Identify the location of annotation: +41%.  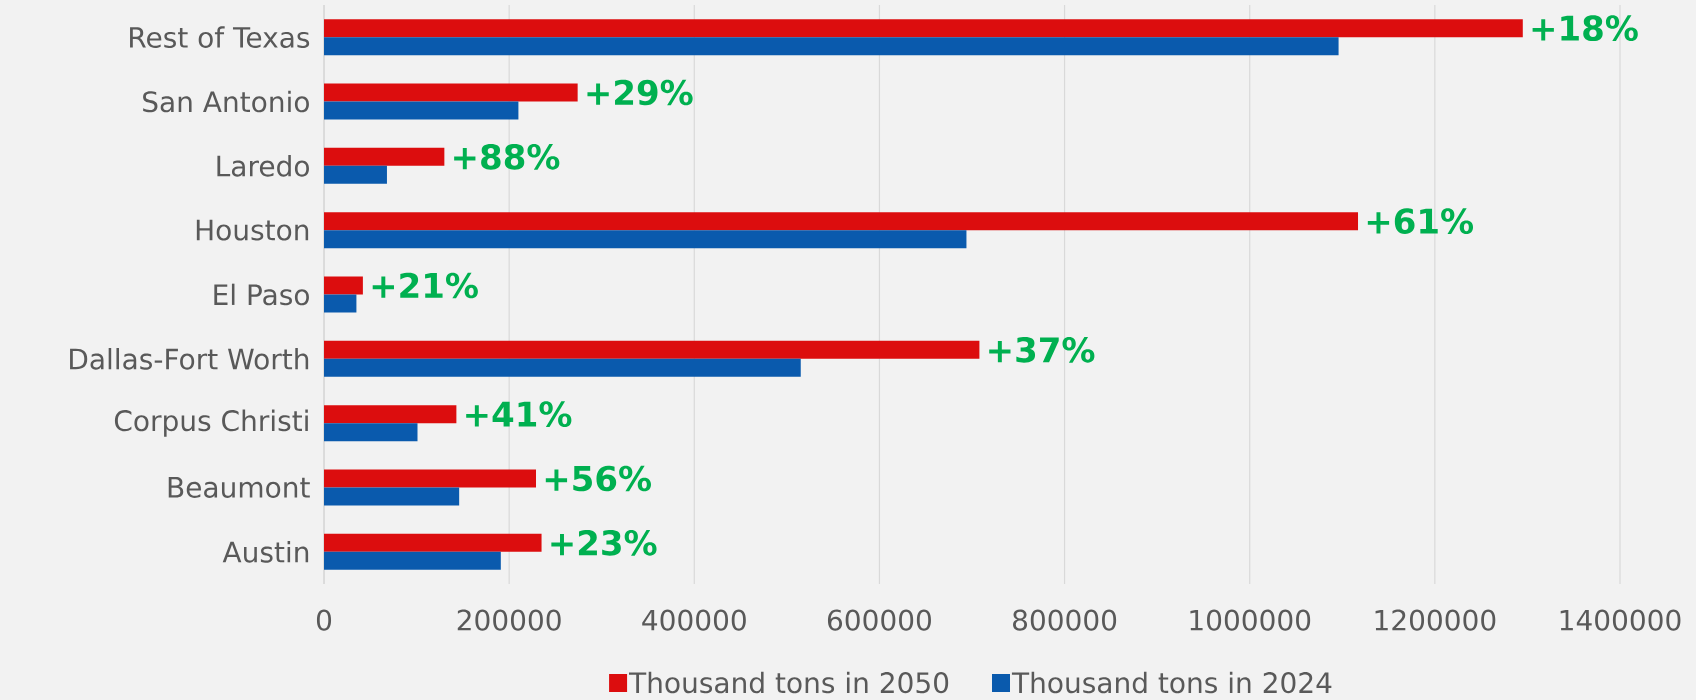
(519, 414).